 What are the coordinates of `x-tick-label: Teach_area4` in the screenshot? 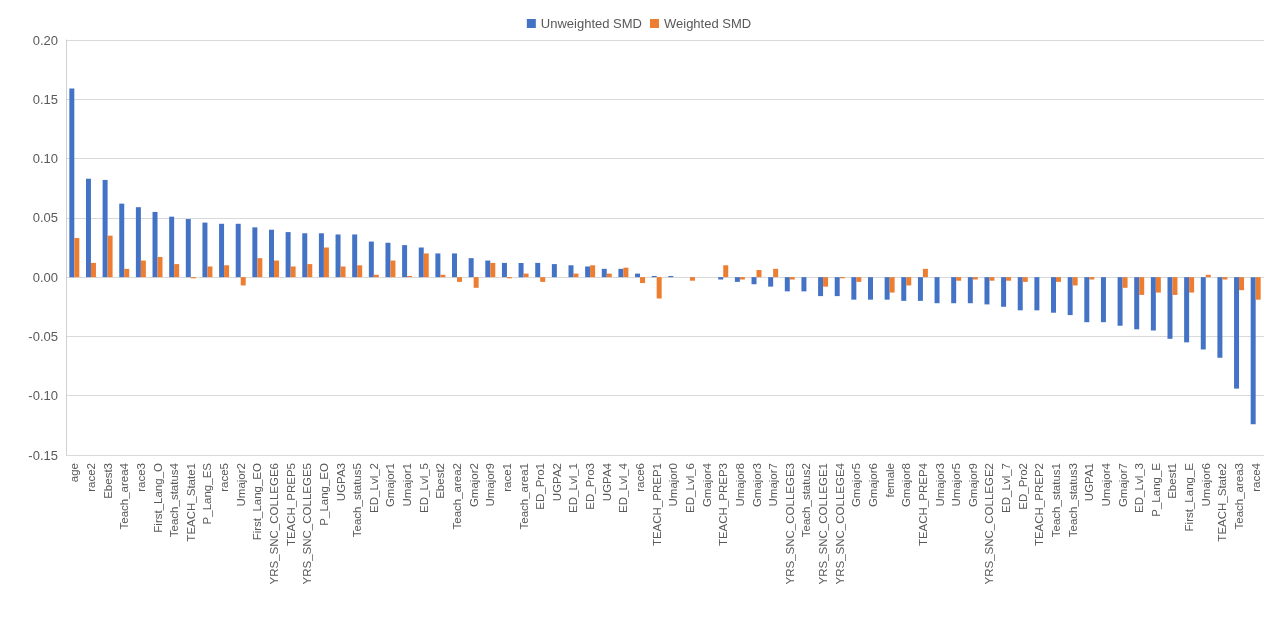 It's located at (124, 496).